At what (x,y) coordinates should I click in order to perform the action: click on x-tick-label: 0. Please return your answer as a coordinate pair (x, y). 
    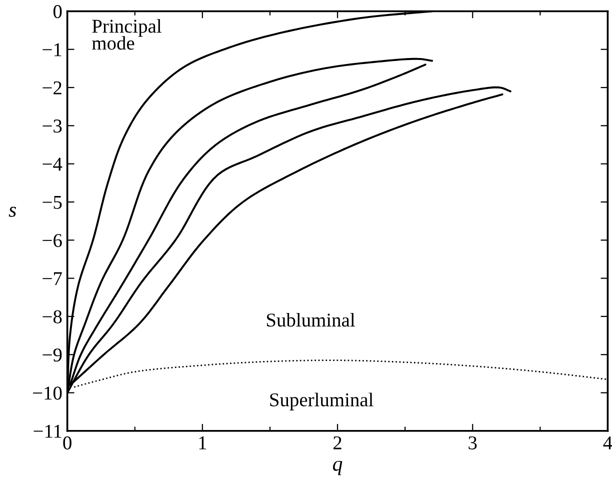
    Looking at the image, I should click on (67, 443).